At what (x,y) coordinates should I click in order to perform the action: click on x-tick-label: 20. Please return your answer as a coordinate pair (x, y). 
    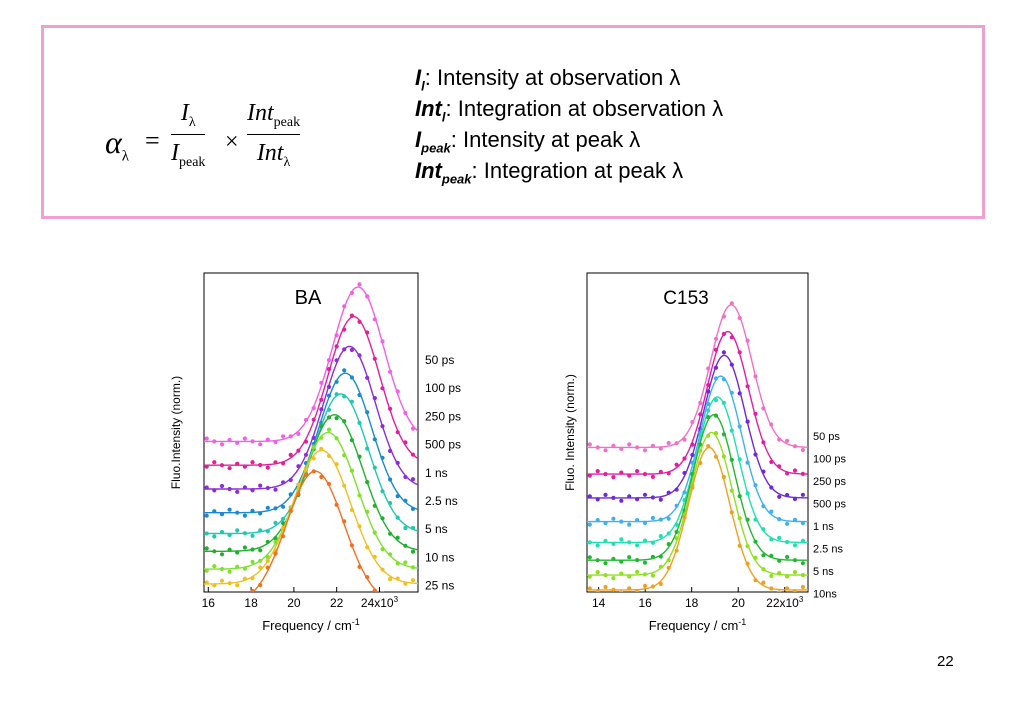
    Looking at the image, I should click on (294, 603).